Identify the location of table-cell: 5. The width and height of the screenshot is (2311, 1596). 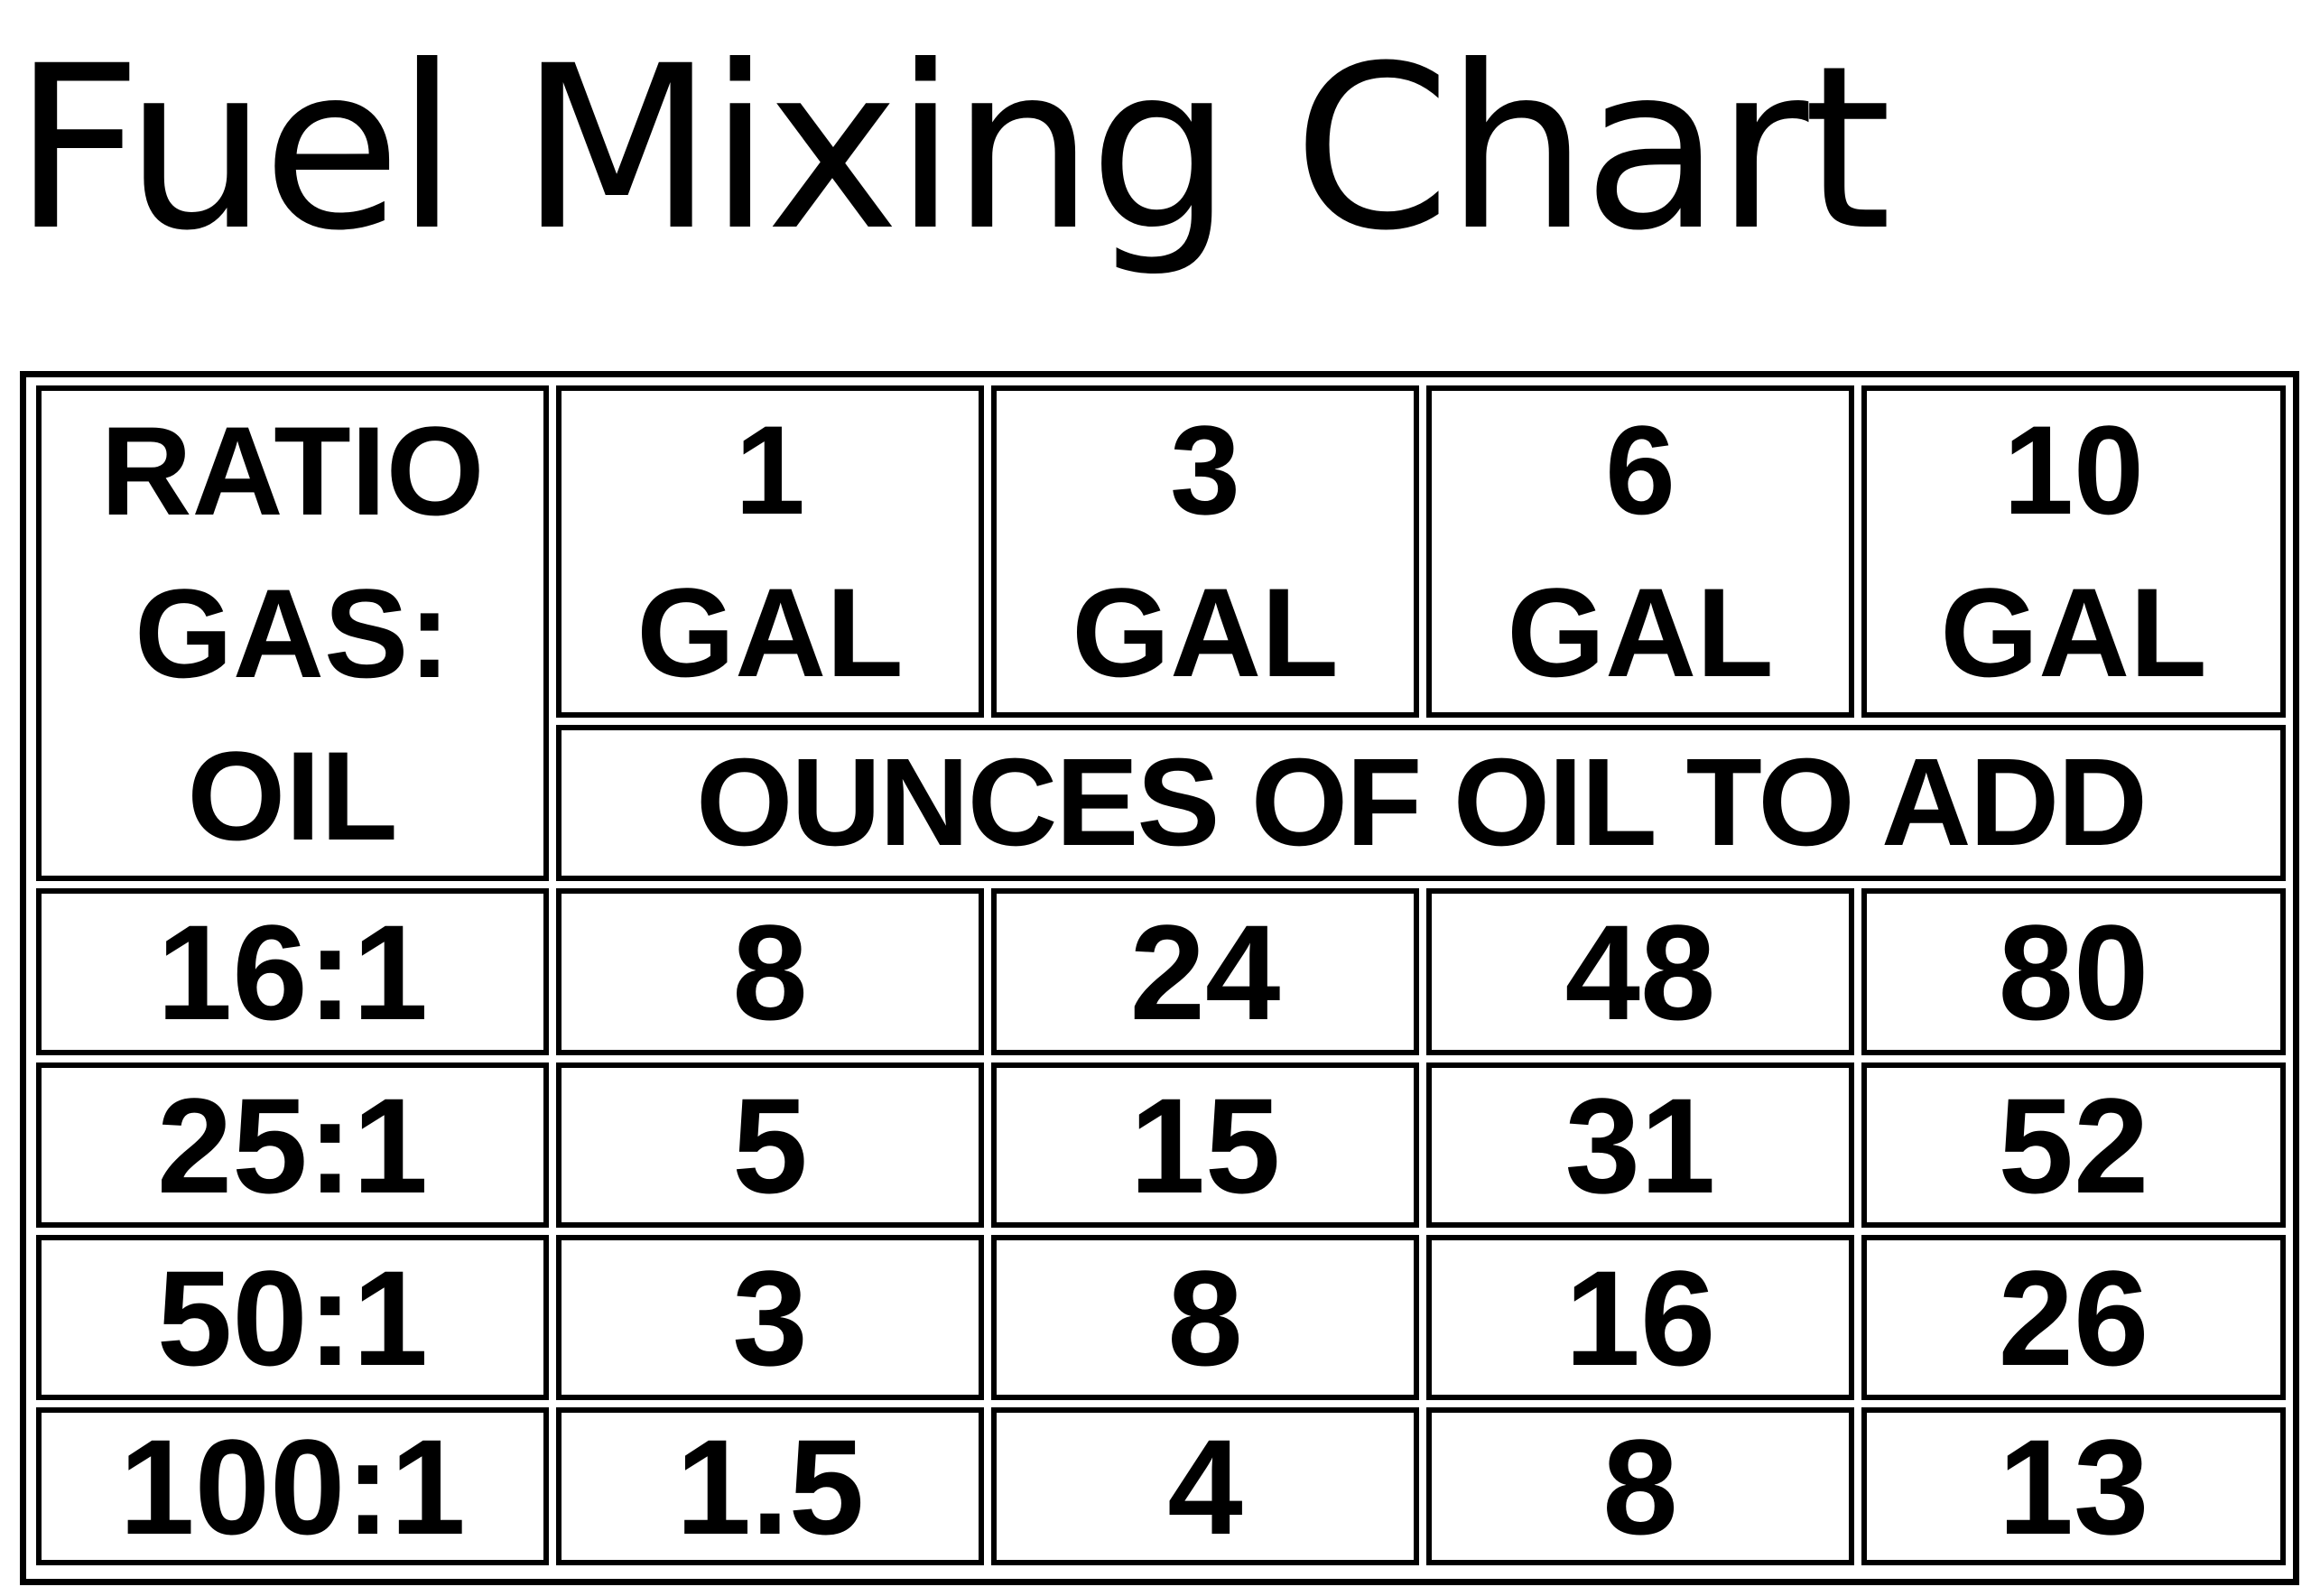
(770, 1145).